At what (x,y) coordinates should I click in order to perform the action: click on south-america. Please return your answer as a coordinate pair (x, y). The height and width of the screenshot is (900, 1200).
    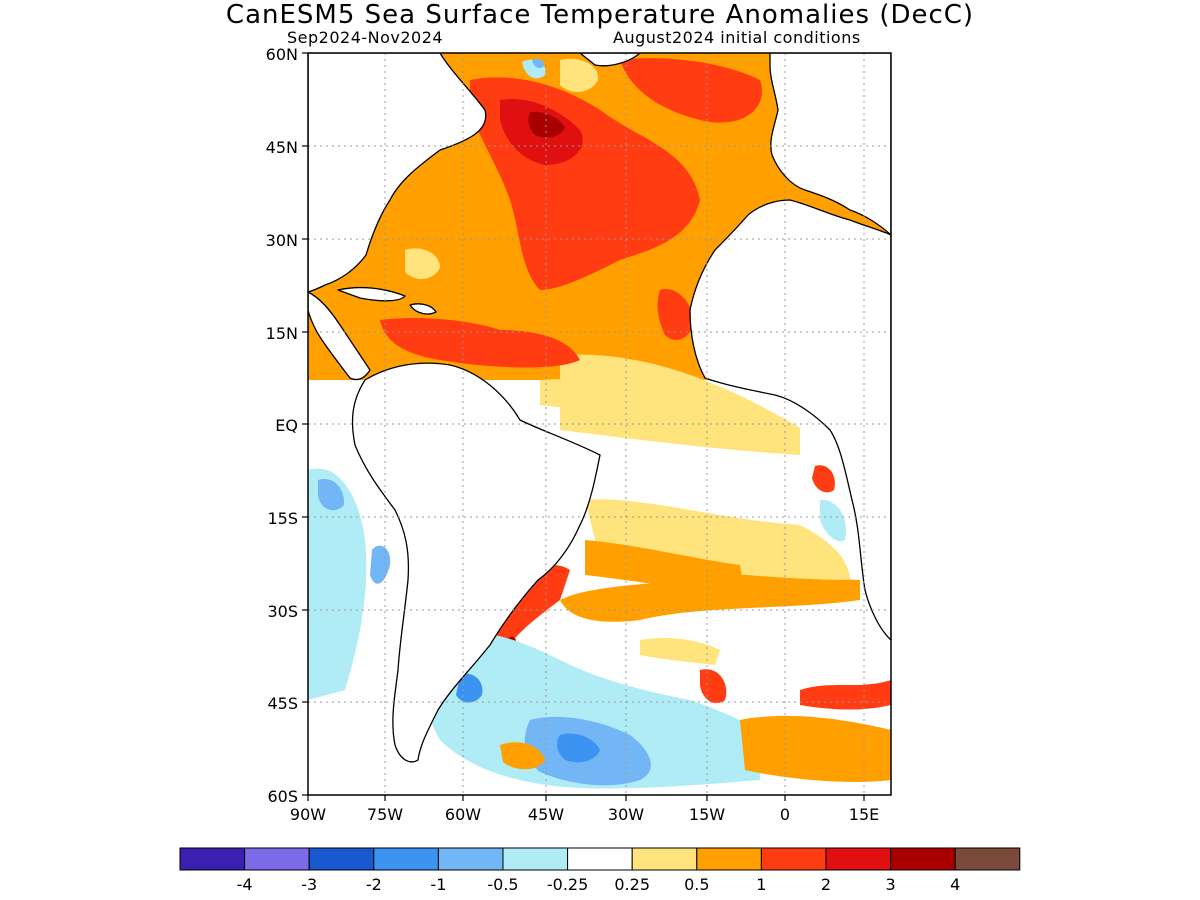
    Looking at the image, I should click on (476, 562).